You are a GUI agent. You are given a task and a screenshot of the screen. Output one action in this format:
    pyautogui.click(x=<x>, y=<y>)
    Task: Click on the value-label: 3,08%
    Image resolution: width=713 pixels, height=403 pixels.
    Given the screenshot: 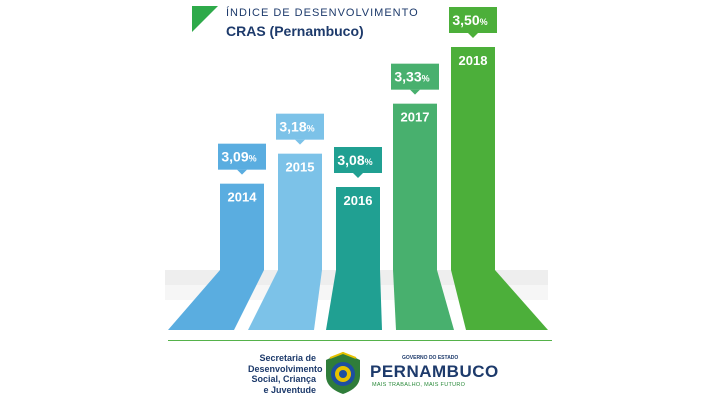 What is the action you would take?
    pyautogui.click(x=354, y=160)
    